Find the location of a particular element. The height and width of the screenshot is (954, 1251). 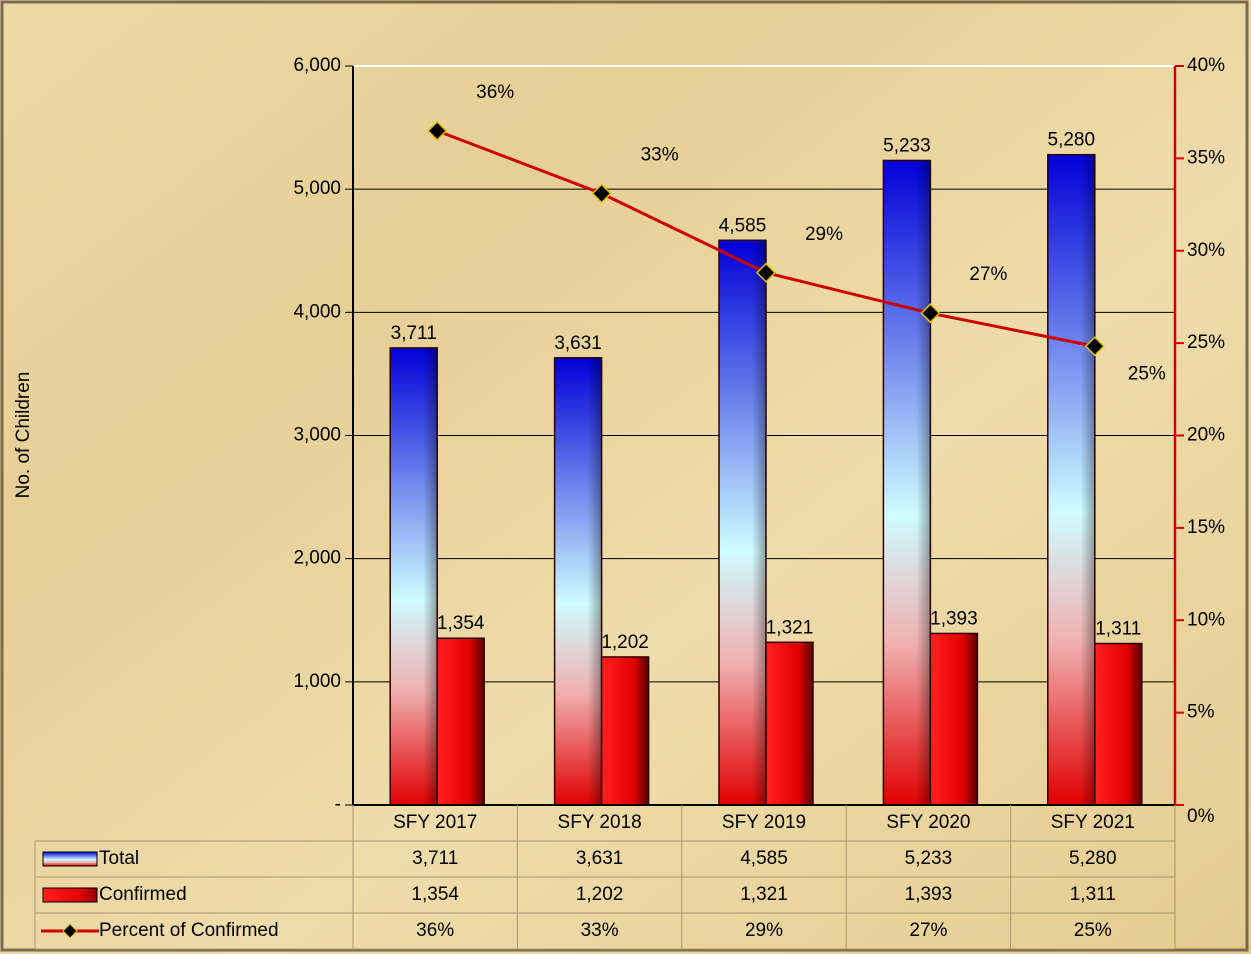

bar-label: 5,280 is located at coordinates (1072, 140).